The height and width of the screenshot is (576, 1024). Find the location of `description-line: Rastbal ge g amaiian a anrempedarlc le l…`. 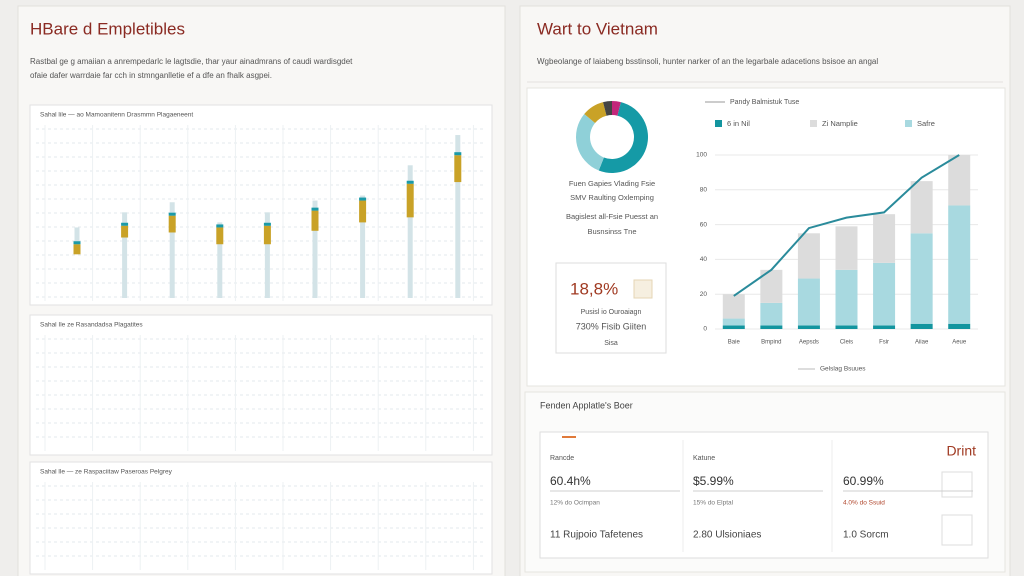

description-line: Rastbal ge g amaiian a anrempedarlc le l… is located at coordinates (191, 61).